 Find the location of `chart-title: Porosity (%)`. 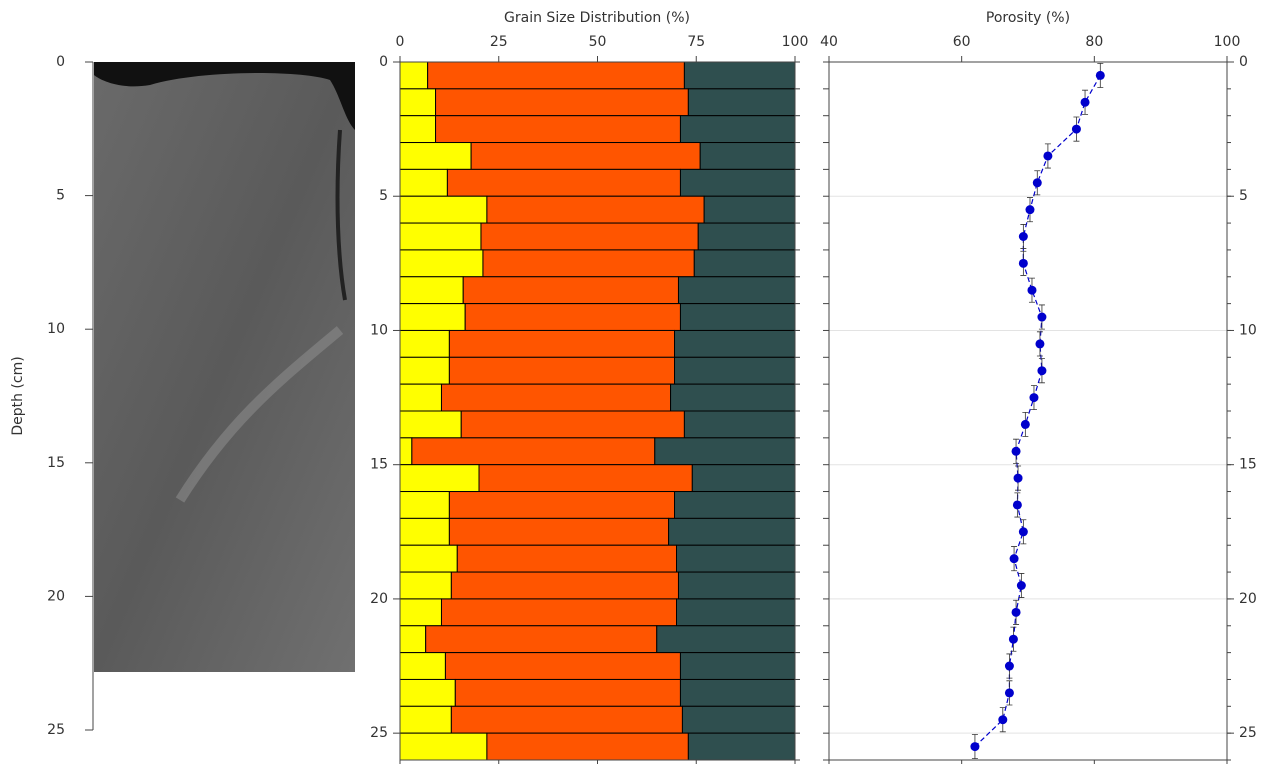

chart-title: Porosity (%) is located at coordinates (1028, 18).